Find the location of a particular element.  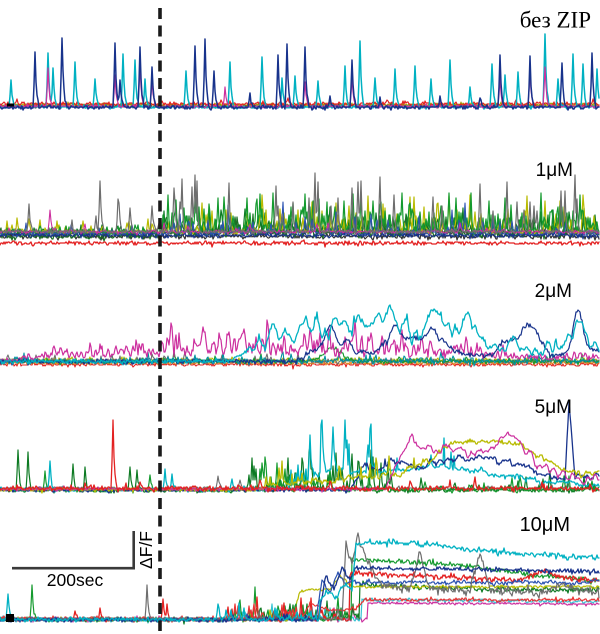

svg-text: 2μM is located at coordinates (553, 291).